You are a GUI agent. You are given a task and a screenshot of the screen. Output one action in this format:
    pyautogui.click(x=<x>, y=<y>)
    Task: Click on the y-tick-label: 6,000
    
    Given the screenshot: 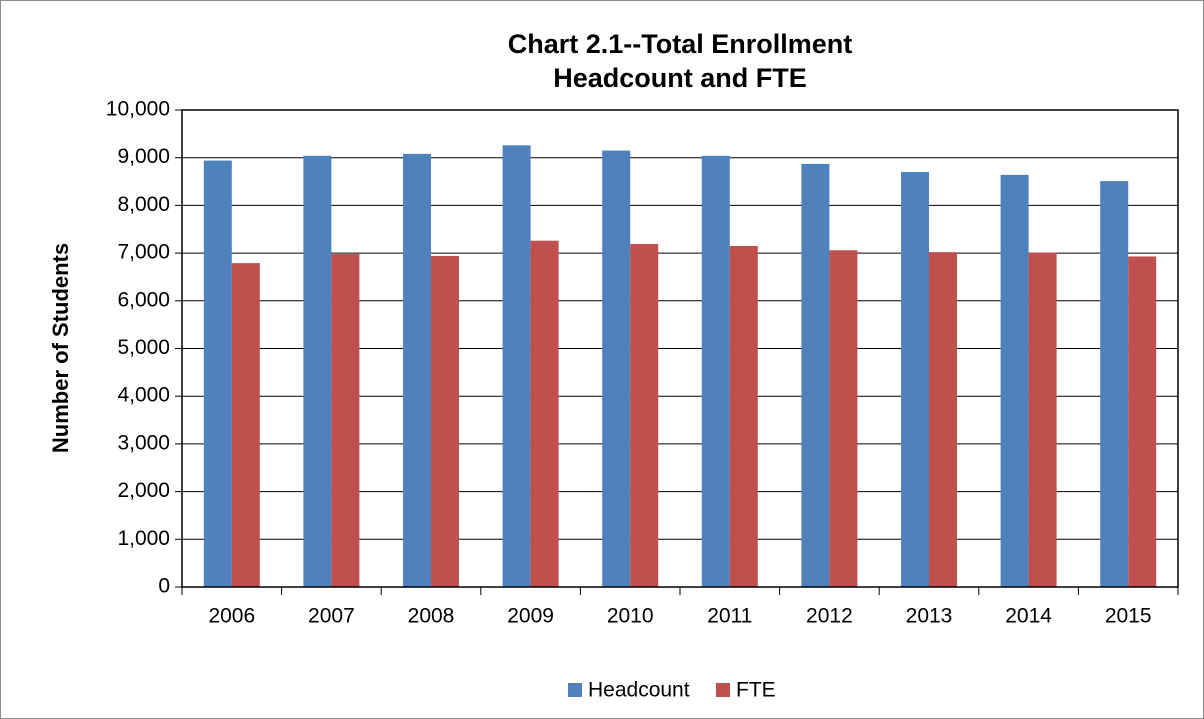 What is the action you would take?
    pyautogui.click(x=143, y=299)
    